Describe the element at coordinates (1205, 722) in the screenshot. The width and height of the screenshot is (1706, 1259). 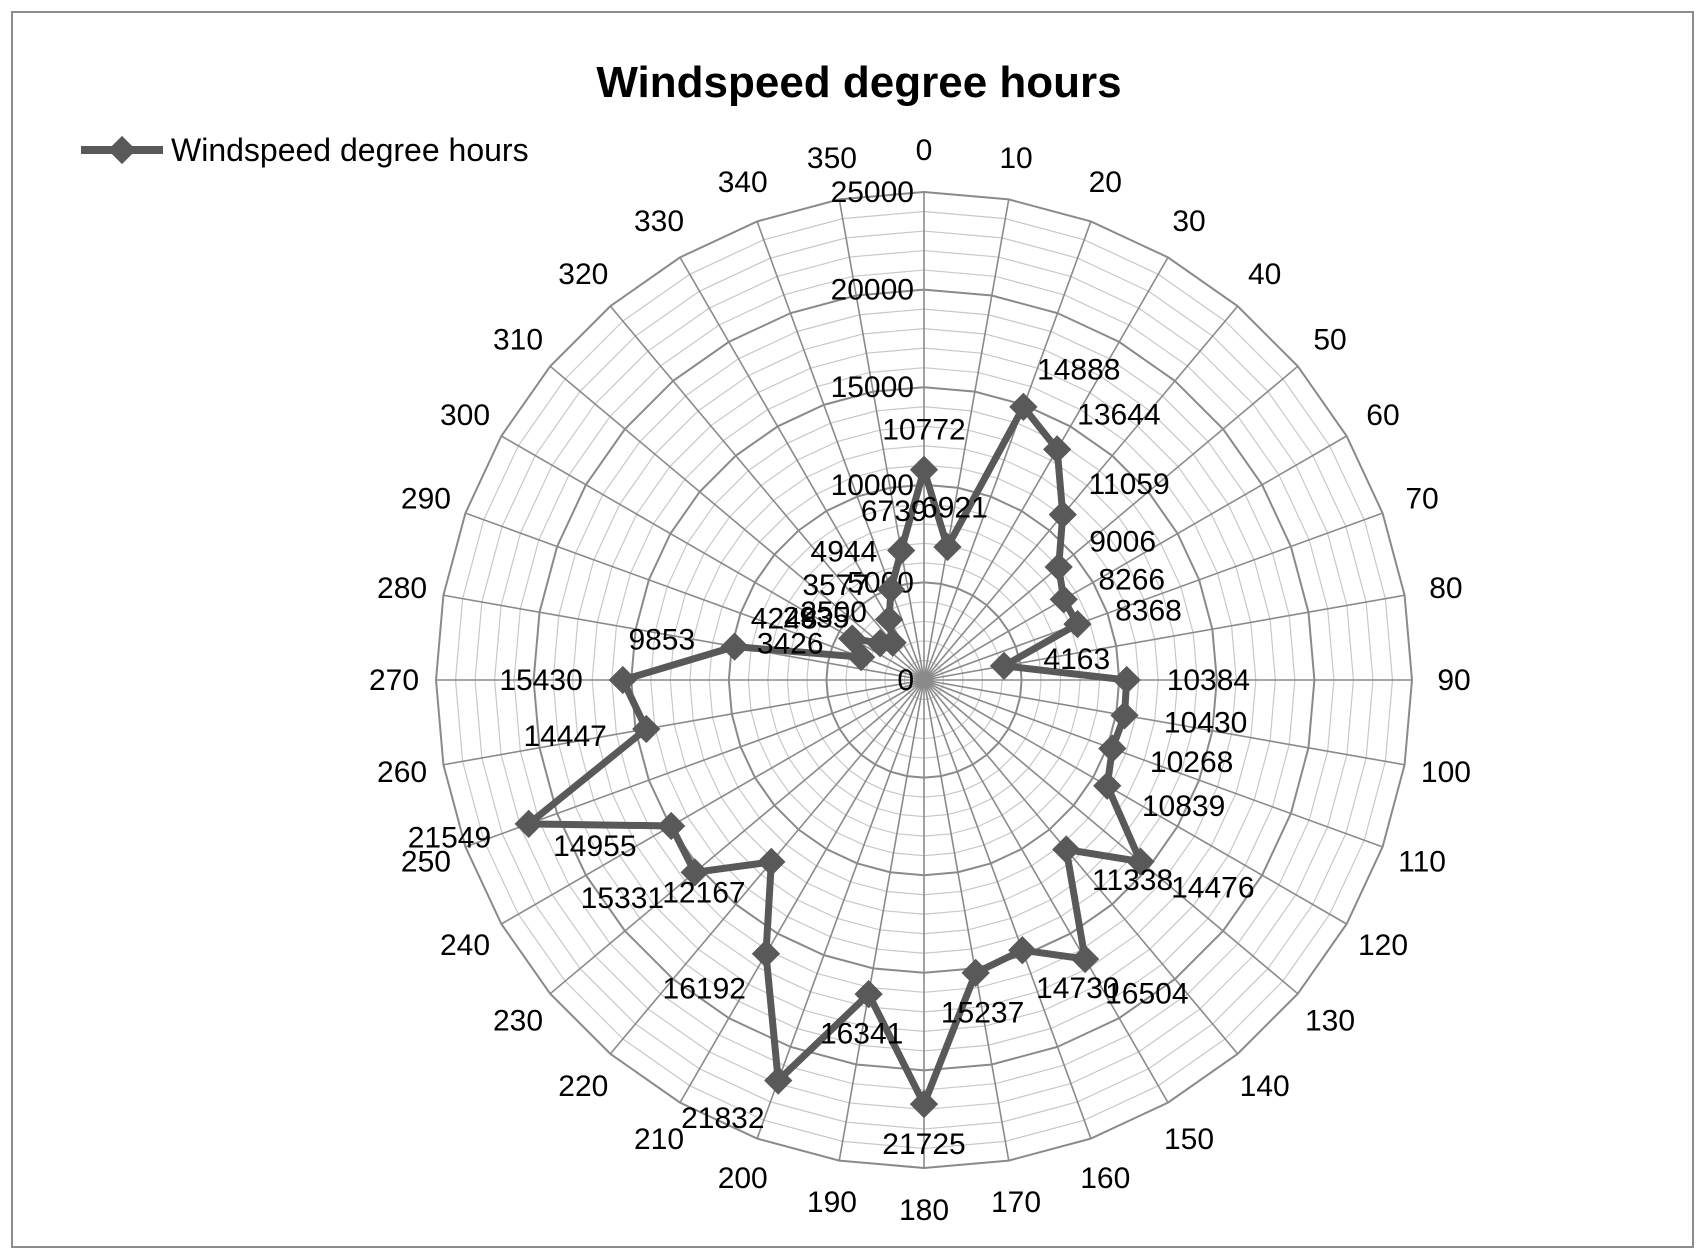
I see `data-label-100: 10430` at that location.